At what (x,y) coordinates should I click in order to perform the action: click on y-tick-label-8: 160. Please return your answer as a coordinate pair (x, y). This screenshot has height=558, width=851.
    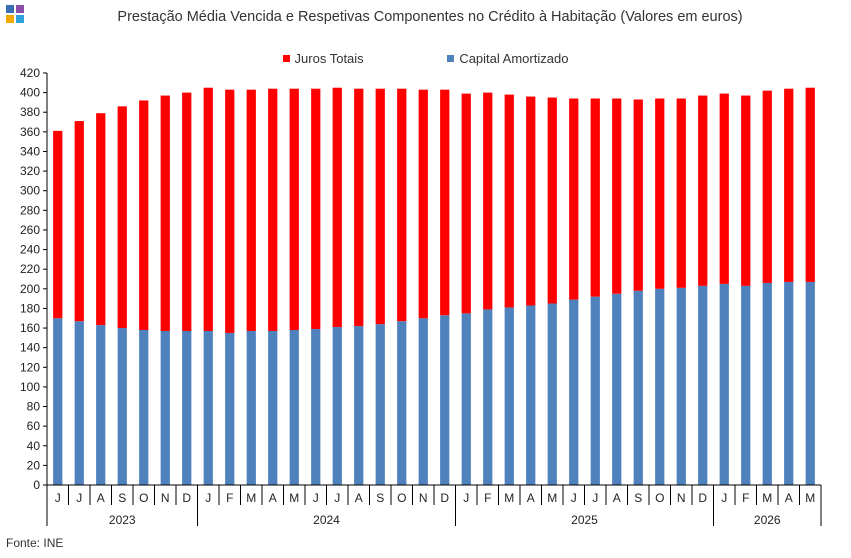
    Looking at the image, I should click on (30, 328).